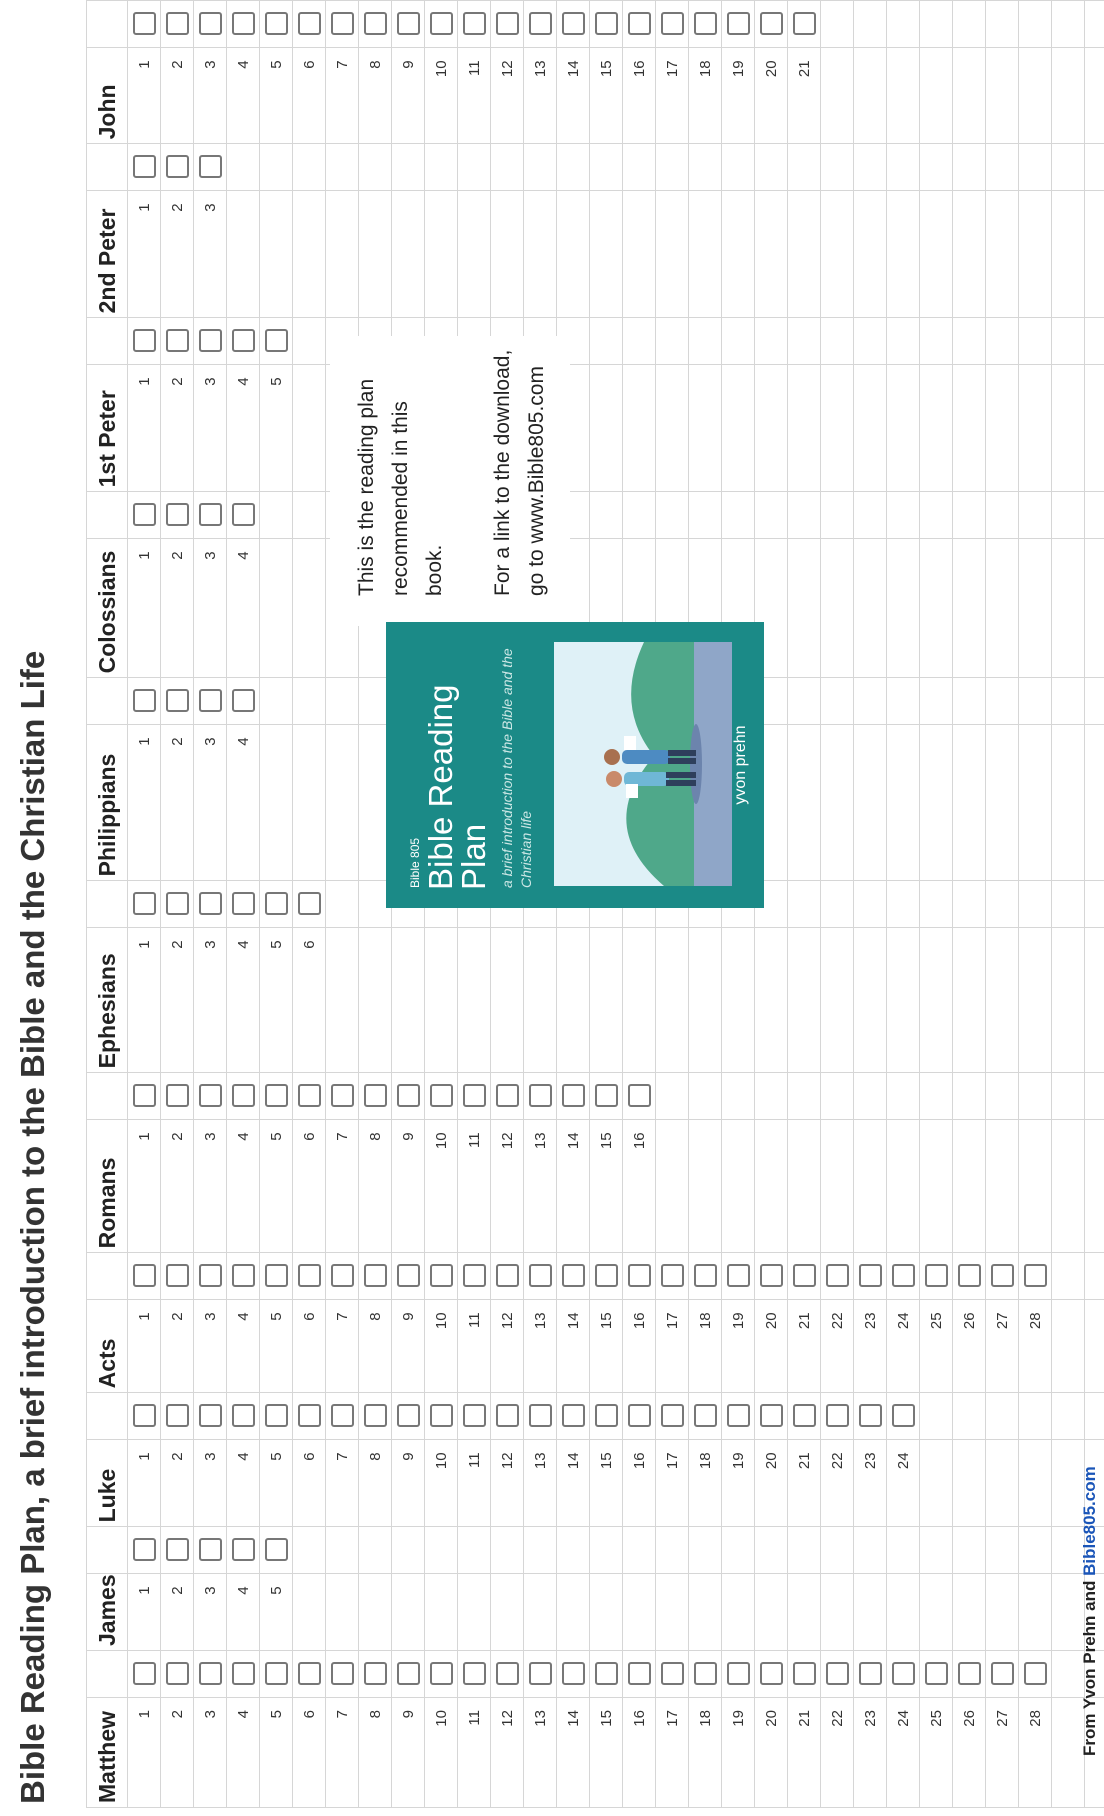  I want to click on footer-link: Bible805.com, so click(1089, 1521).